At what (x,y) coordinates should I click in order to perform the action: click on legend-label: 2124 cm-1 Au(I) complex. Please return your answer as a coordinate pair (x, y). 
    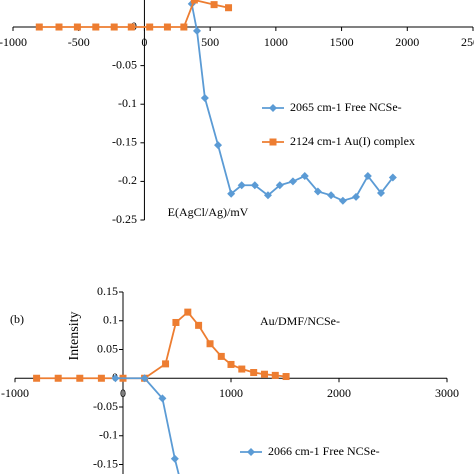
    Looking at the image, I should click on (352, 141).